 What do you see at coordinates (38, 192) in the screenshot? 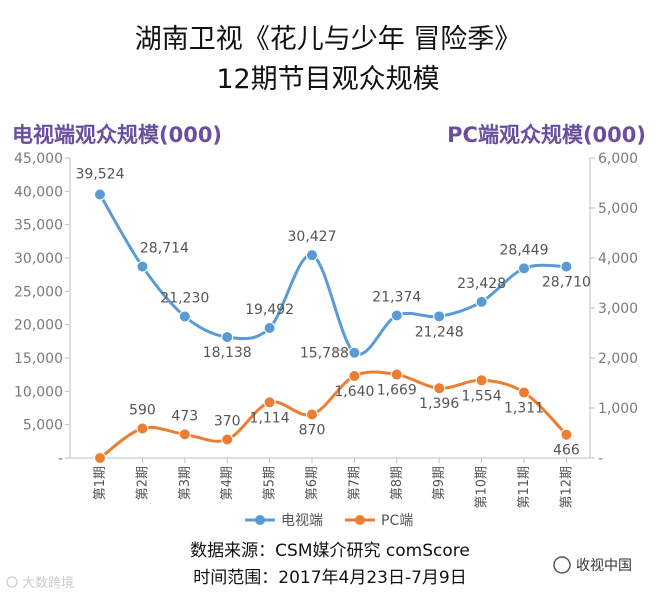
I see `left-tick-label: 40,000` at bounding box center [38, 192].